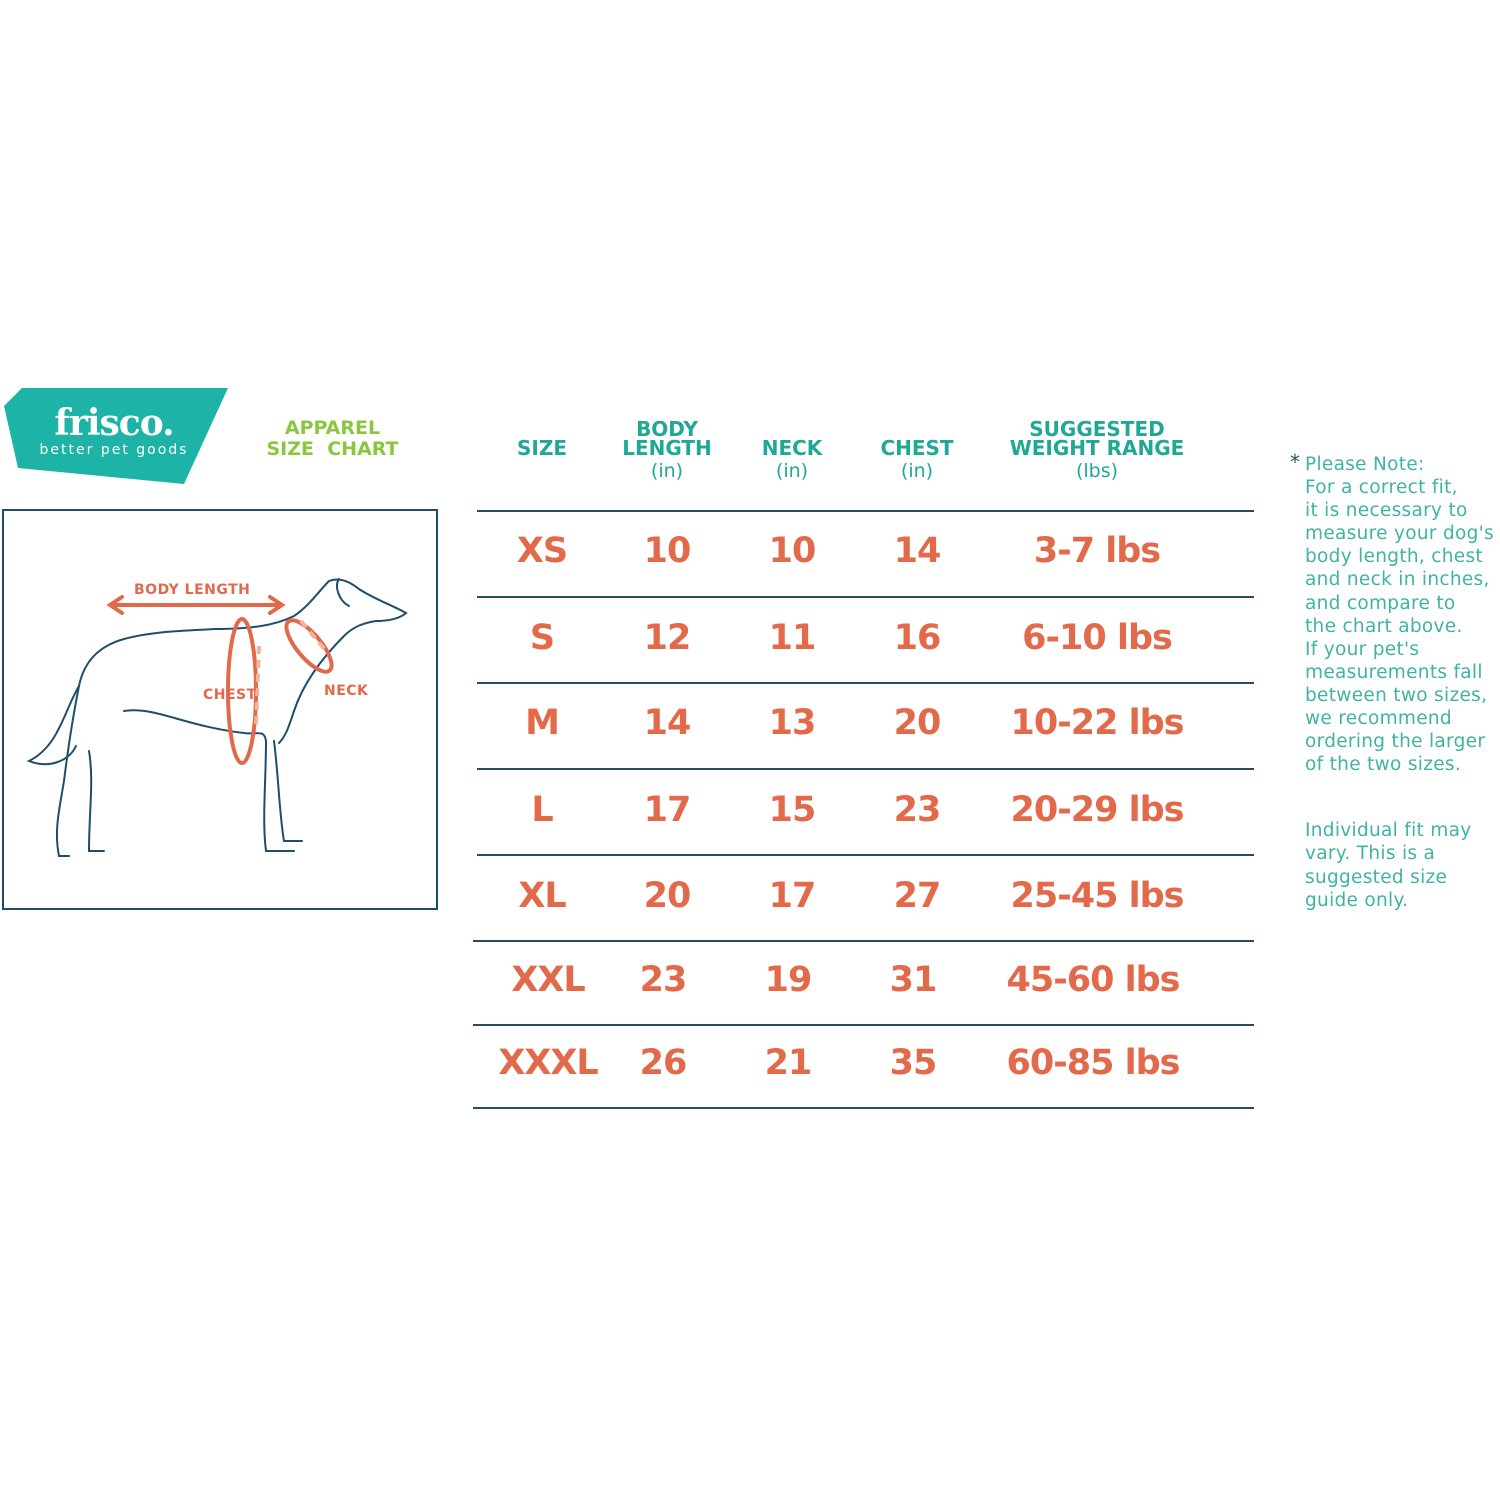 The image size is (1500, 1500). Describe the element at coordinates (788, 1063) in the screenshot. I see `neck-cell: 21` at that location.